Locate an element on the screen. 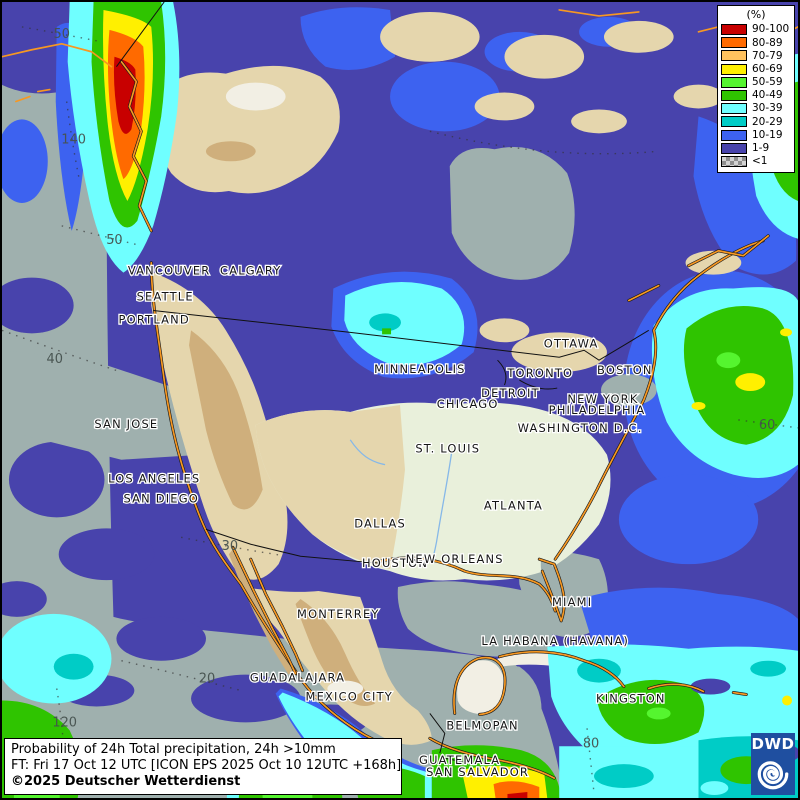  city-label: BOSTON is located at coordinates (625, 370).